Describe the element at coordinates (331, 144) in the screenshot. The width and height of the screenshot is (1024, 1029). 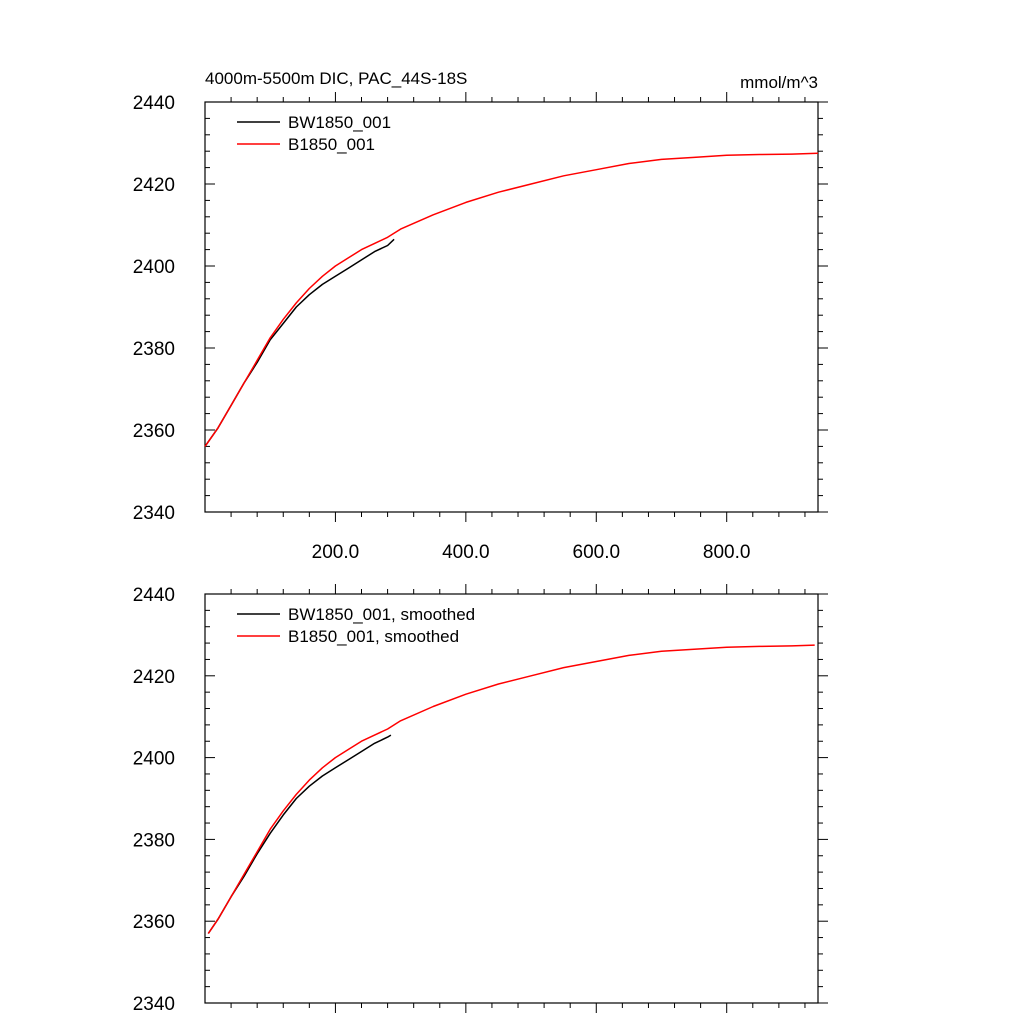
I see `legend-label: B1850_001` at that location.